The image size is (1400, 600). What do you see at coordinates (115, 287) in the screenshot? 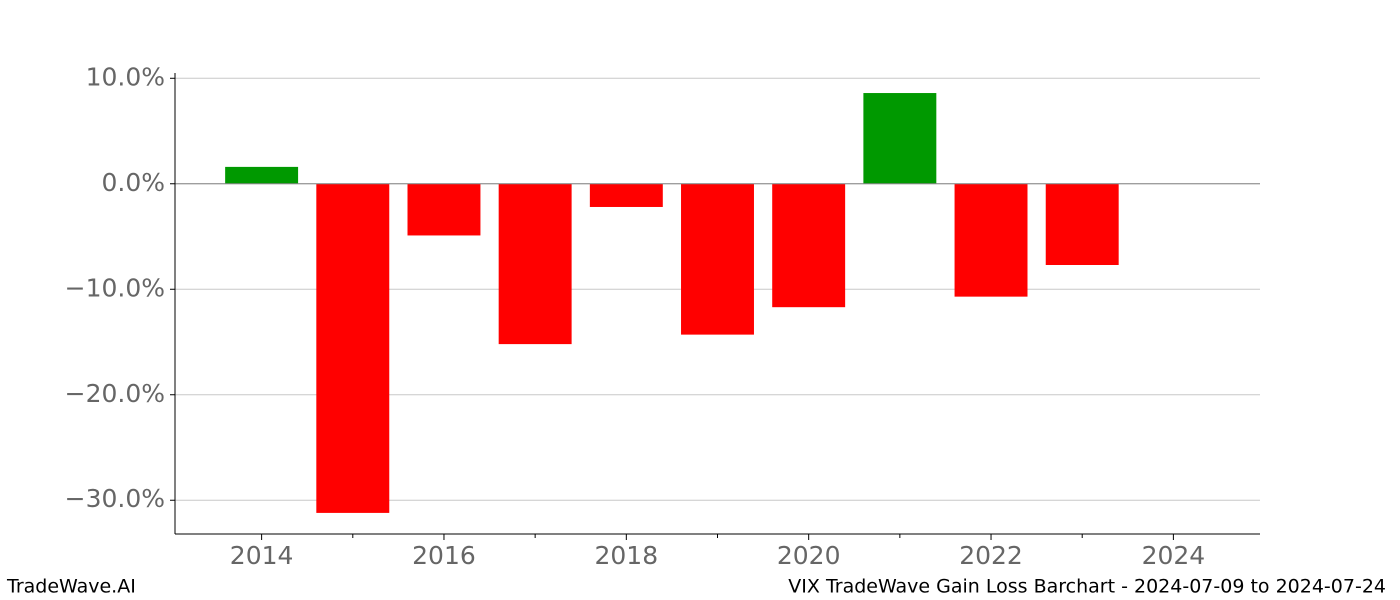
I see `y-tick-label: −10.0%` at bounding box center [115, 287].